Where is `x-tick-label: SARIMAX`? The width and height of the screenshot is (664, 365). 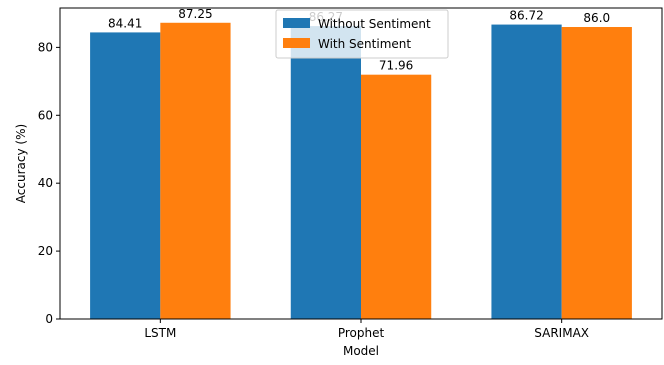
x-tick-label: SARIMAX is located at coordinates (561, 333).